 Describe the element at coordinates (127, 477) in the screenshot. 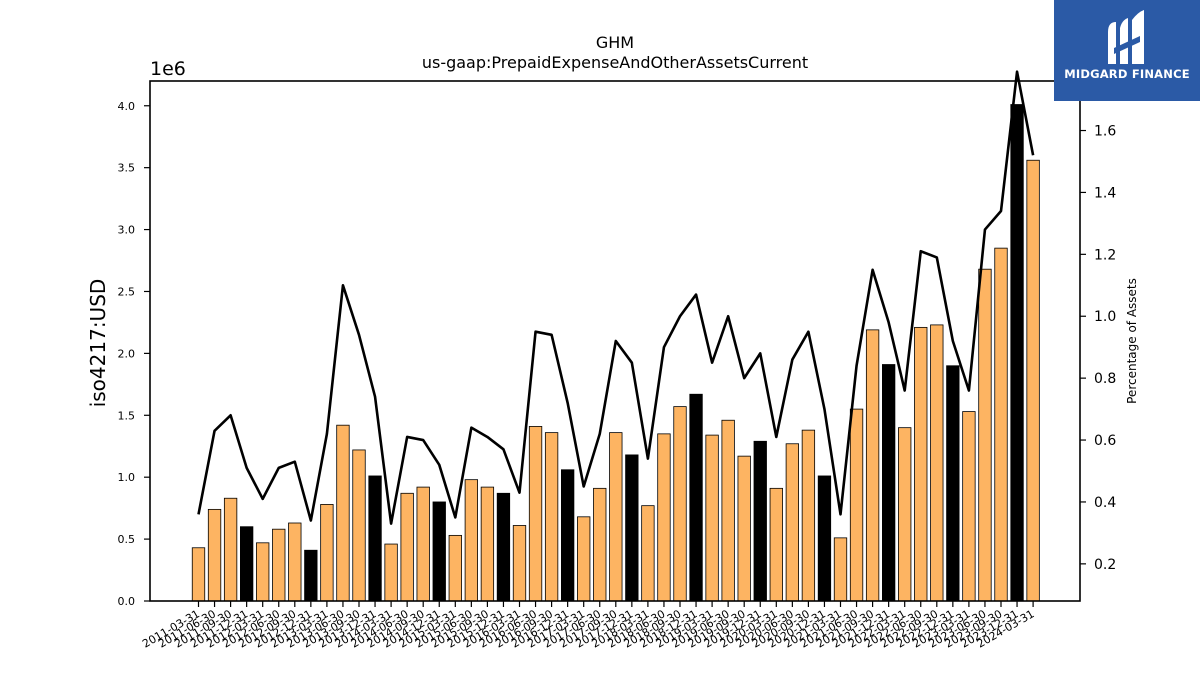

I see `y-tick-label: 1.0` at that location.